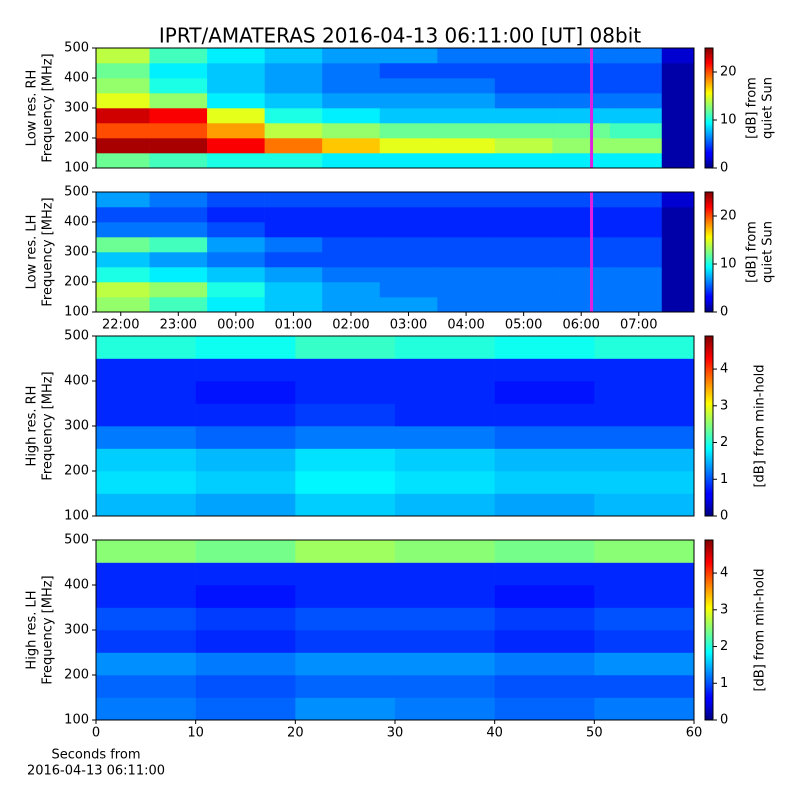 The height and width of the screenshot is (800, 800). I want to click on x-tick-label: 06:00, so click(580, 325).